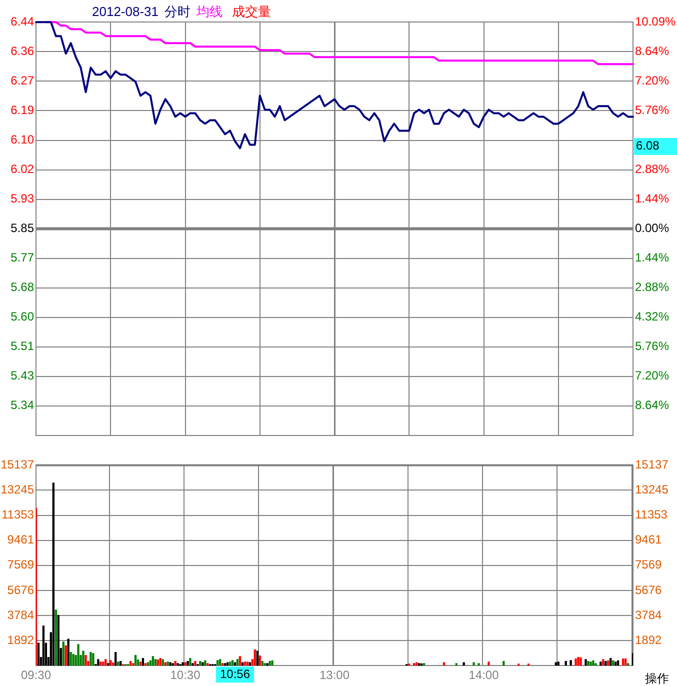 Image resolution: width=677 pixels, height=686 pixels. Describe the element at coordinates (185, 675) in the screenshot. I see `x-tick-label: 10:30` at that location.